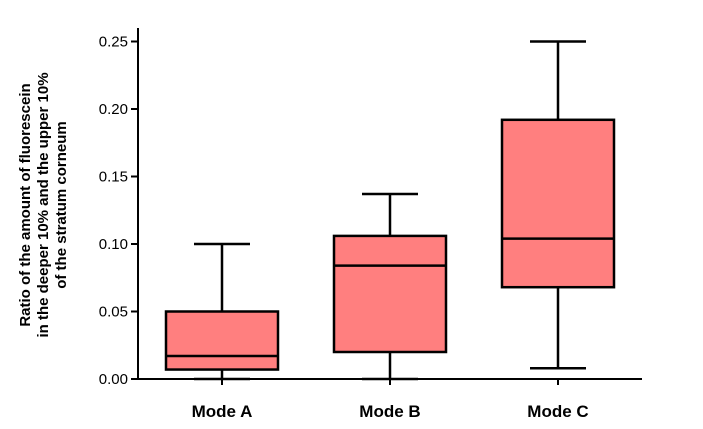 This screenshot has height=429, width=703. What do you see at coordinates (113, 177) in the screenshot?
I see `y-tick-label: 0.15` at bounding box center [113, 177].